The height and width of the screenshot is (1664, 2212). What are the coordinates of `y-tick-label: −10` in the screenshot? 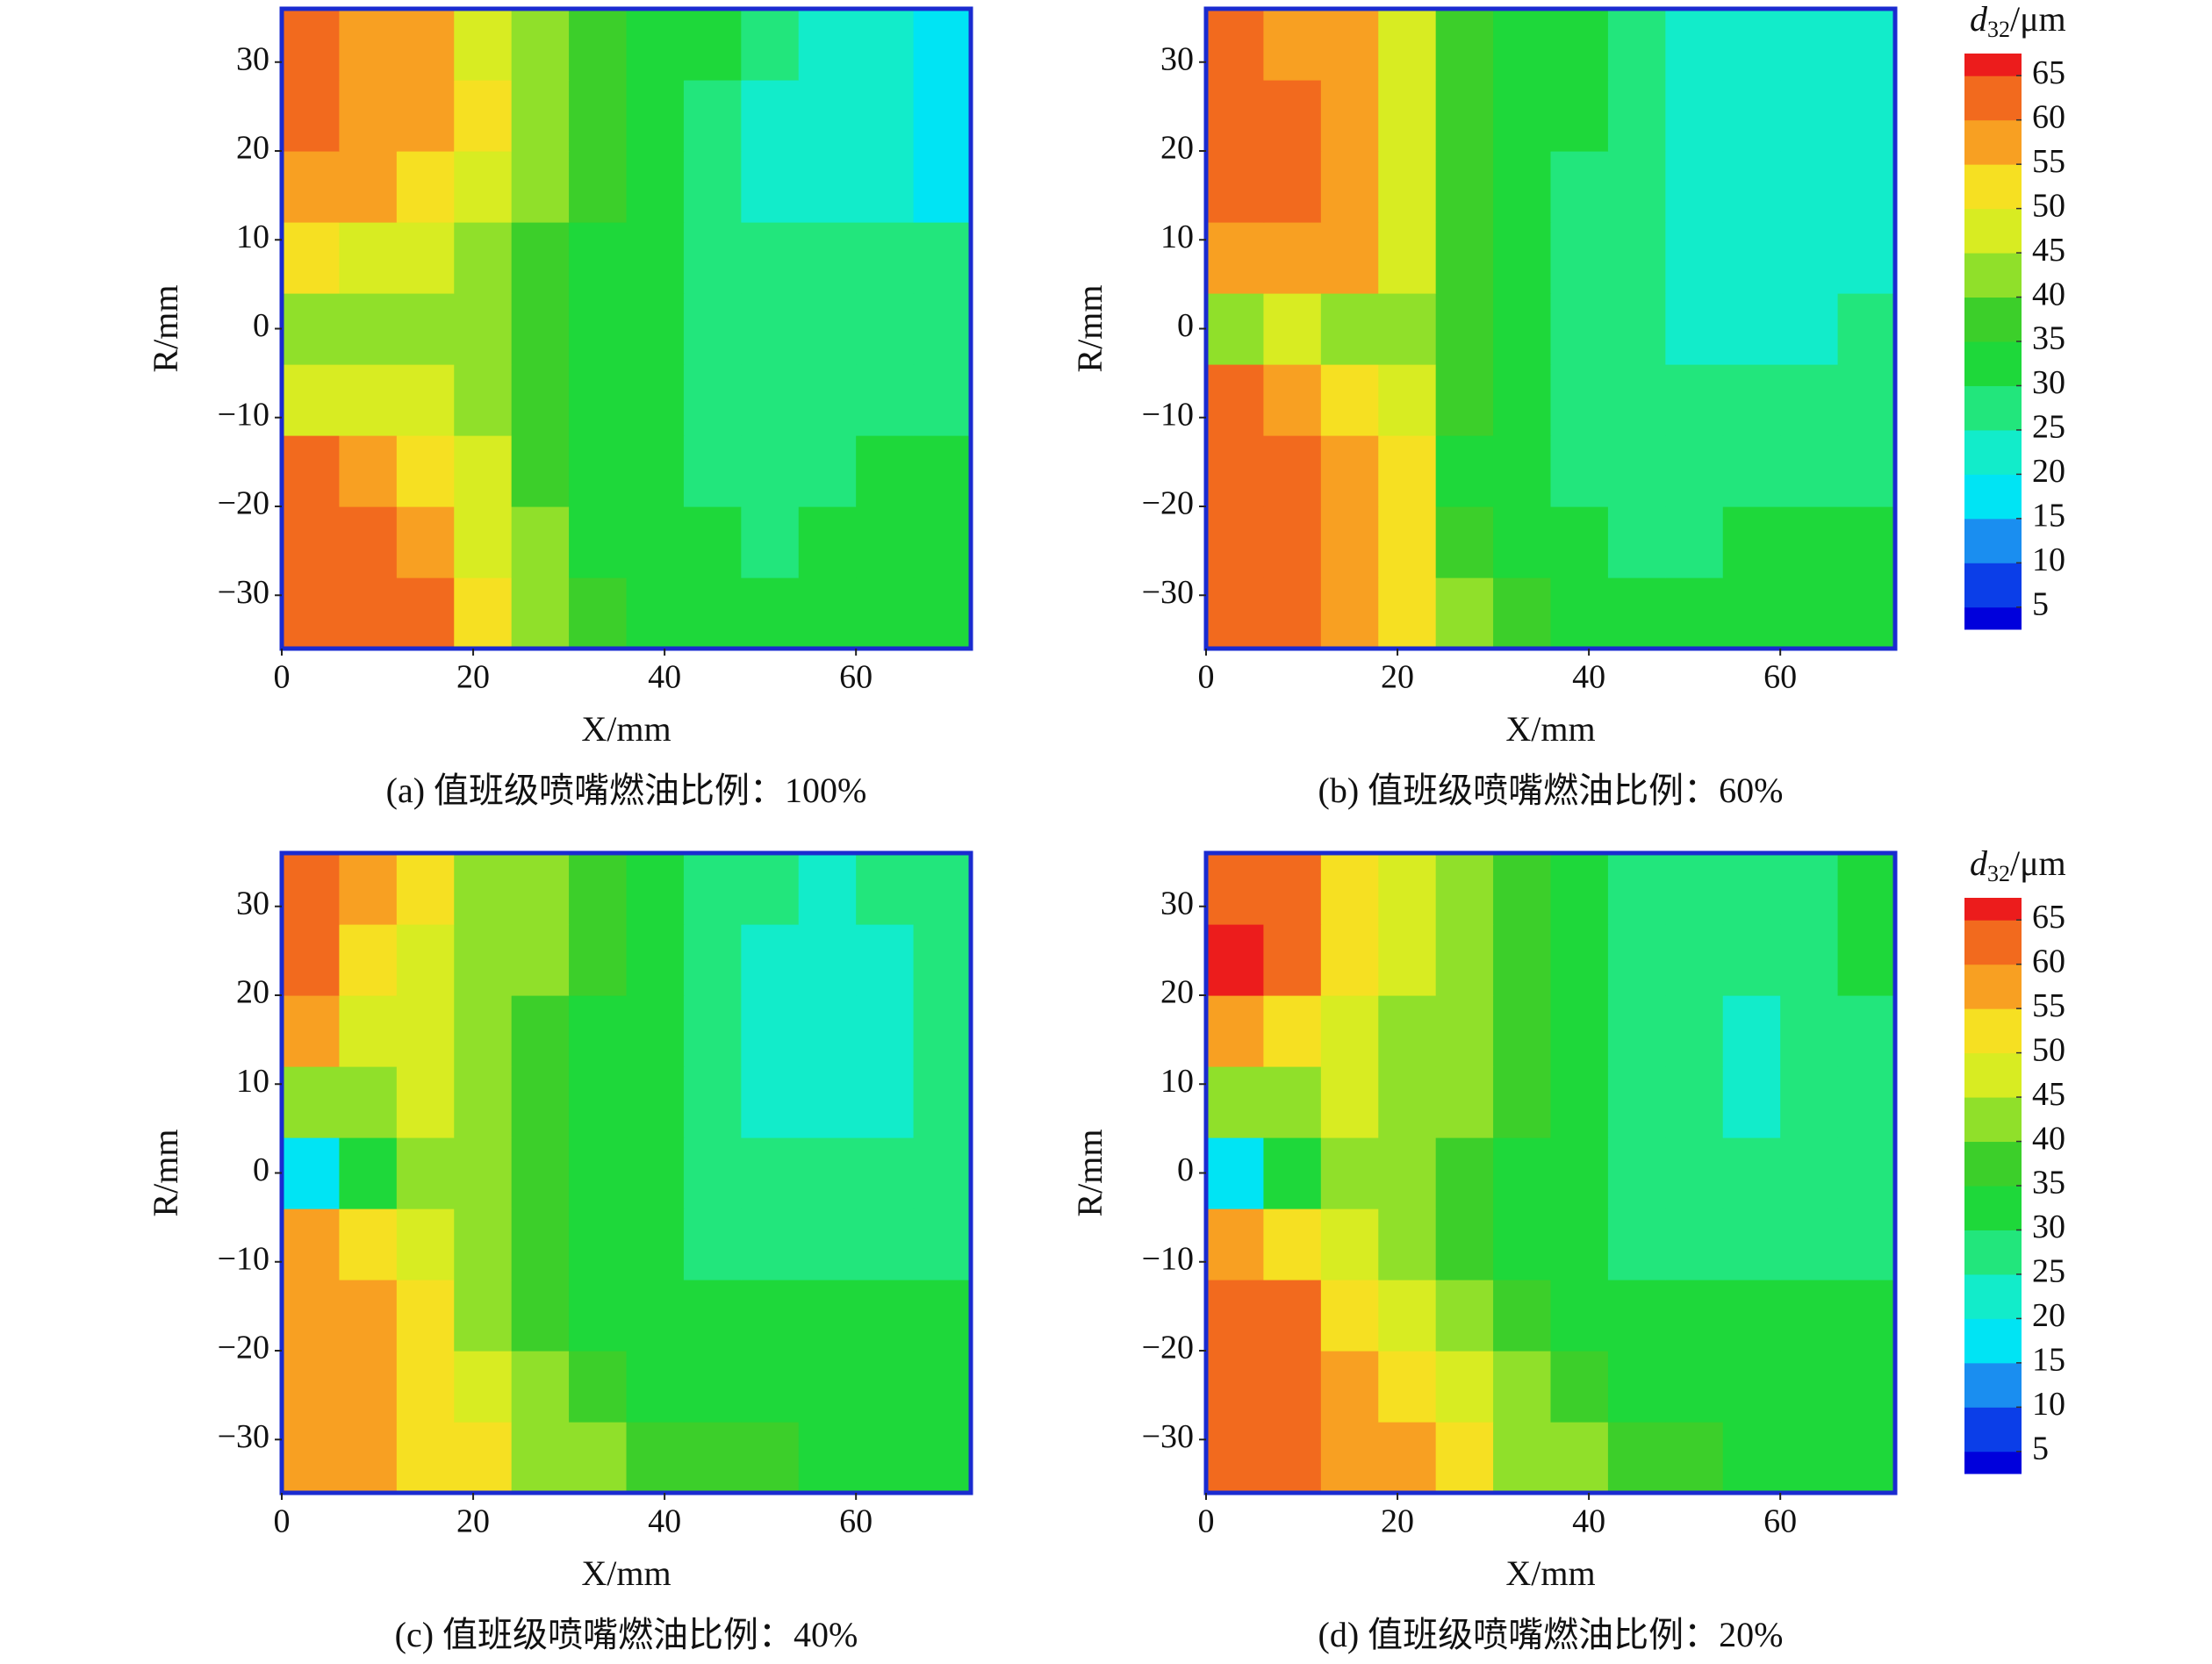 It's located at (243, 414).